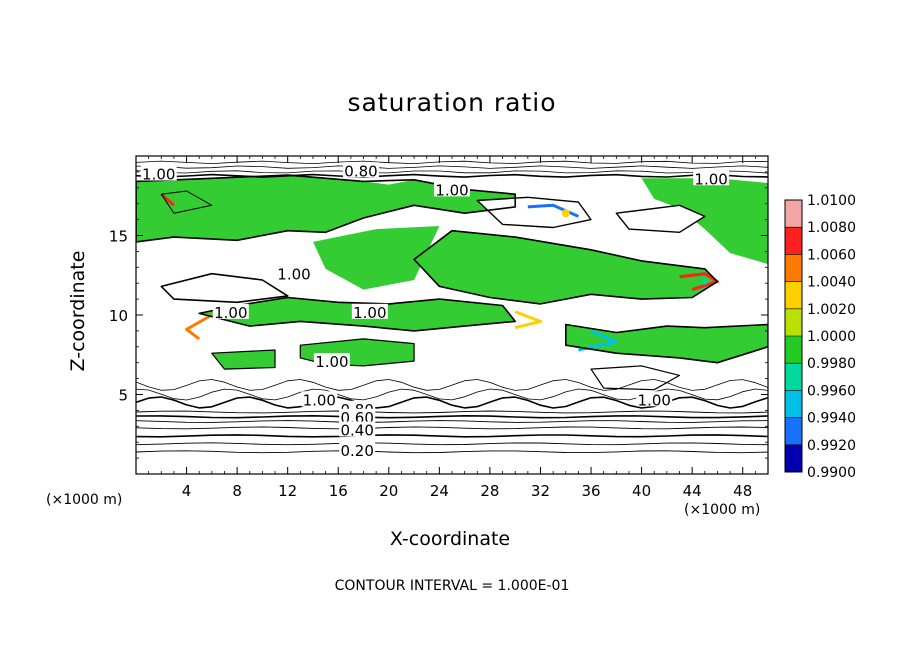 The image size is (904, 654). Describe the element at coordinates (489, 491) in the screenshot. I see `x-tick-label: 28` at that location.